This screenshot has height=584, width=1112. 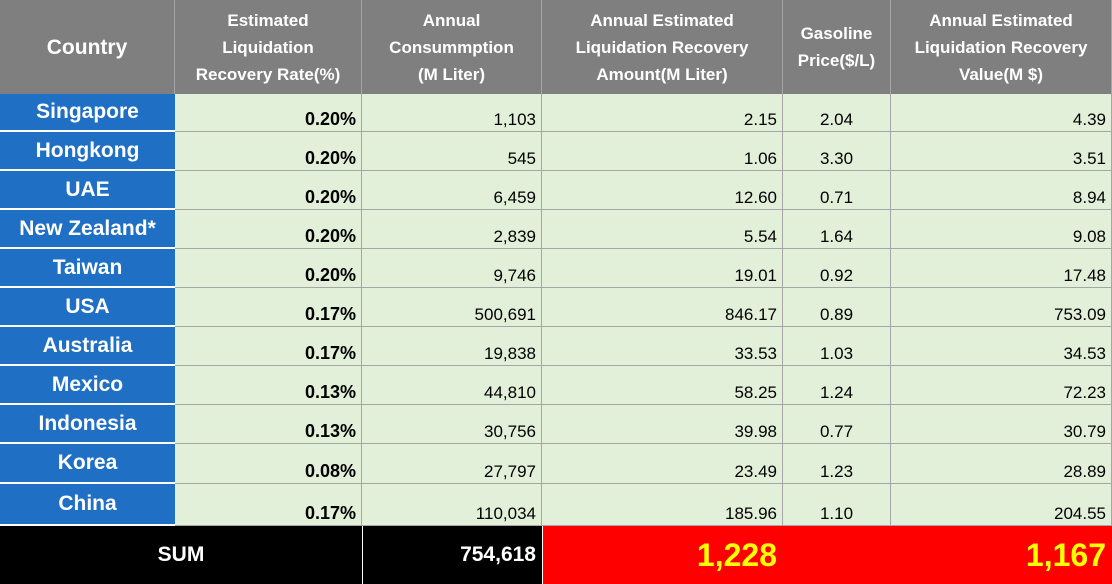 I want to click on recovery-value-cell: 30.79, so click(x=1001, y=424).